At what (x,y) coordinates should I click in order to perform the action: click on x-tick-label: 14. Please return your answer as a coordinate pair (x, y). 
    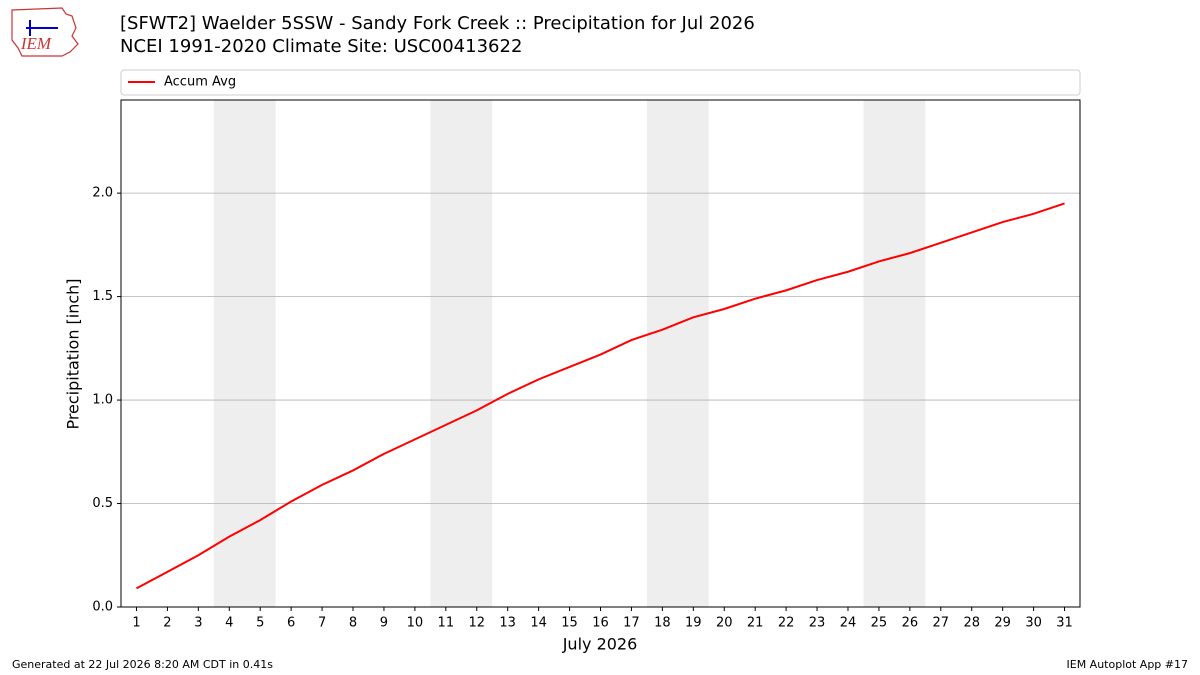
    Looking at the image, I should click on (538, 623).